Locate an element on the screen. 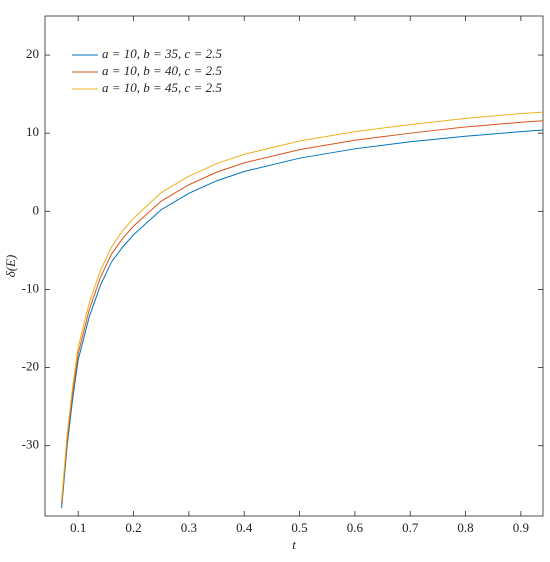 This screenshot has height=562, width=550. legend-label: a = 10, b = 45, c = 2.5 is located at coordinates (162, 87).